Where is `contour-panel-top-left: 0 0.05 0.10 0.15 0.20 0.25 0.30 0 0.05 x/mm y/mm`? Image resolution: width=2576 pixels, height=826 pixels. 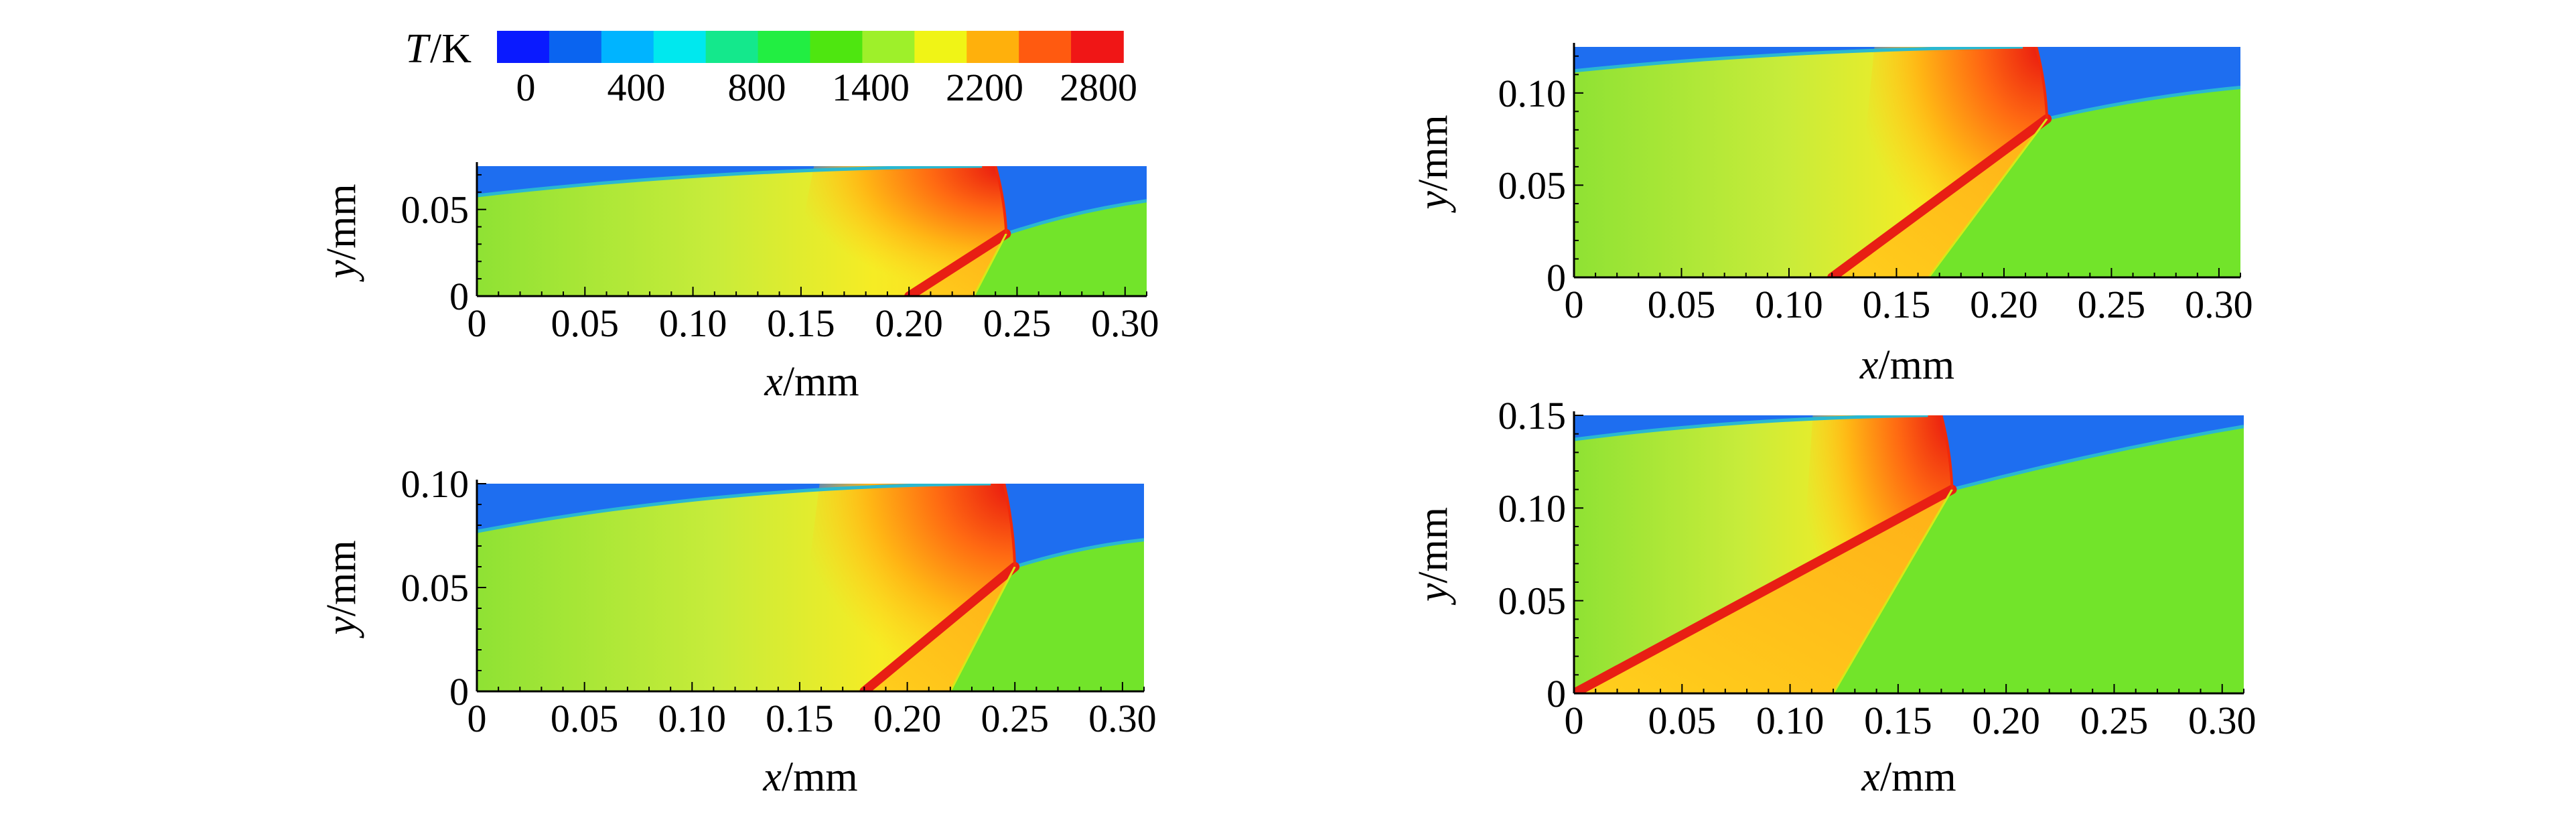
contour-panel-top-left: 0 0.05 0.10 0.15 0.20 0.25 0.30 0 0.05 x/mm y/mm is located at coordinates (739, 283).